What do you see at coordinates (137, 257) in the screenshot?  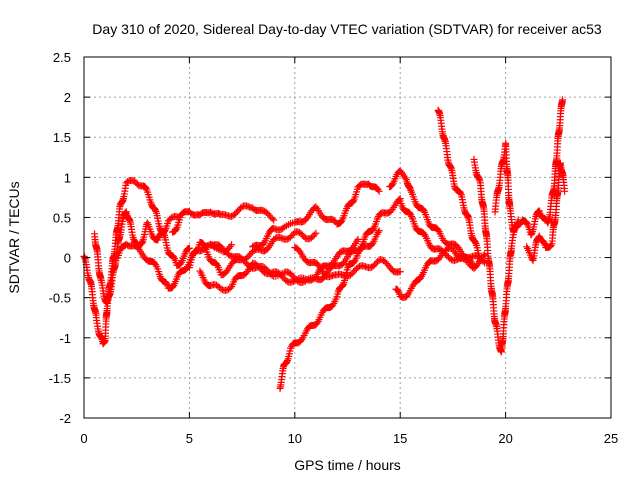 I see `series-arc-b` at bounding box center [137, 257].